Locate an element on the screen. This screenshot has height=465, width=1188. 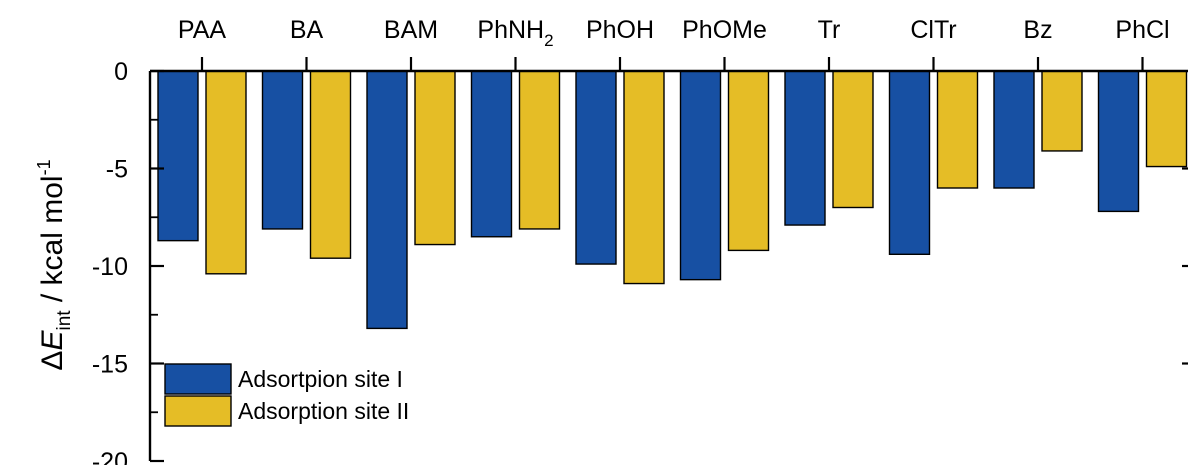
bar-site2-ClTr is located at coordinates (957, 129).